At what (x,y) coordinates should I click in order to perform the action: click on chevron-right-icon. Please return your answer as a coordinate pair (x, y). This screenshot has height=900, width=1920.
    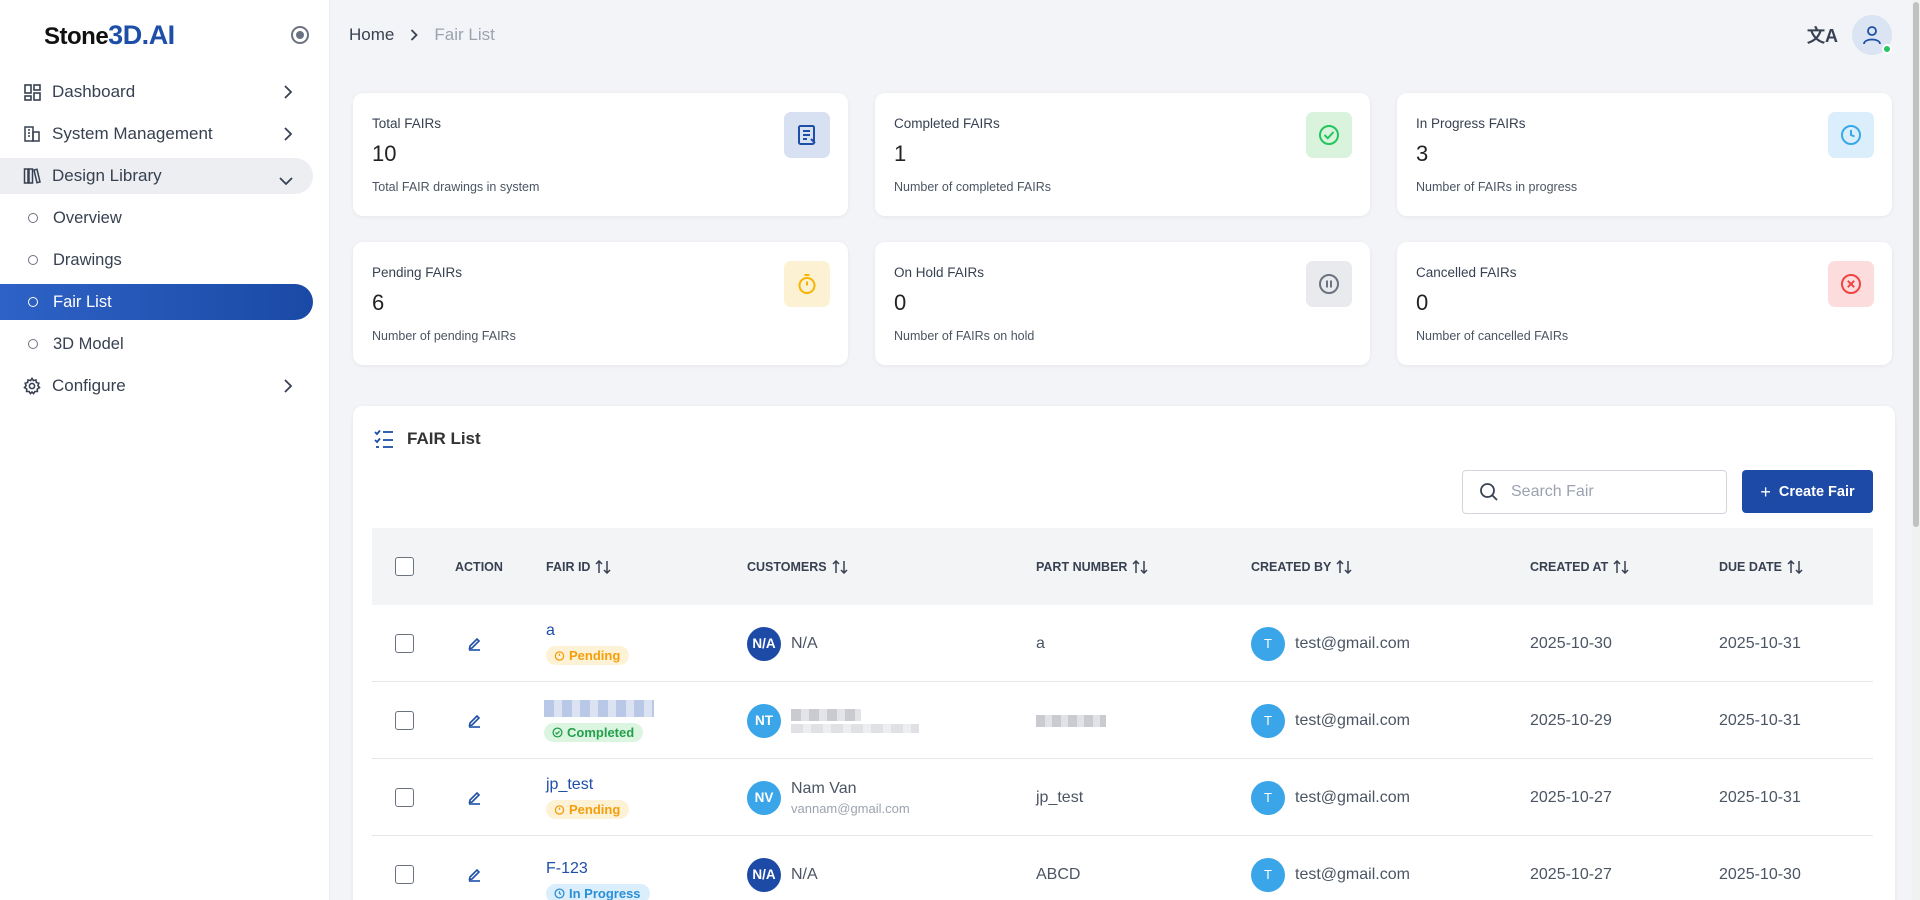
    Looking at the image, I should click on (414, 35).